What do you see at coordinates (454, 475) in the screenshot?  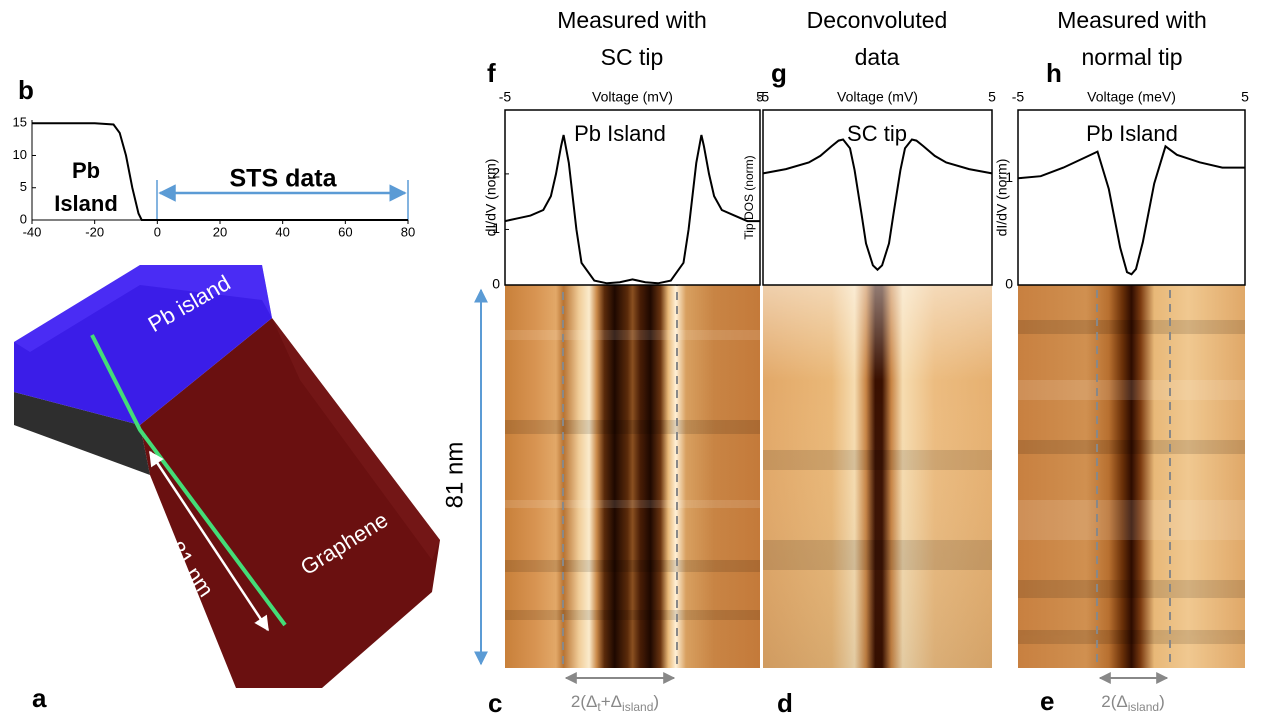 I see `scale-label: 81 nm` at bounding box center [454, 475].